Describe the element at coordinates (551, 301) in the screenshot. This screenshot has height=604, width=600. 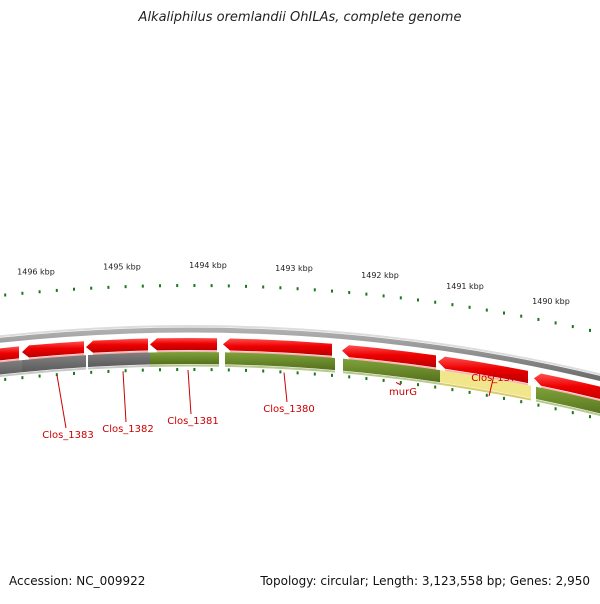
I see `tick-label-1490kbp: 1490 kbp` at that location.